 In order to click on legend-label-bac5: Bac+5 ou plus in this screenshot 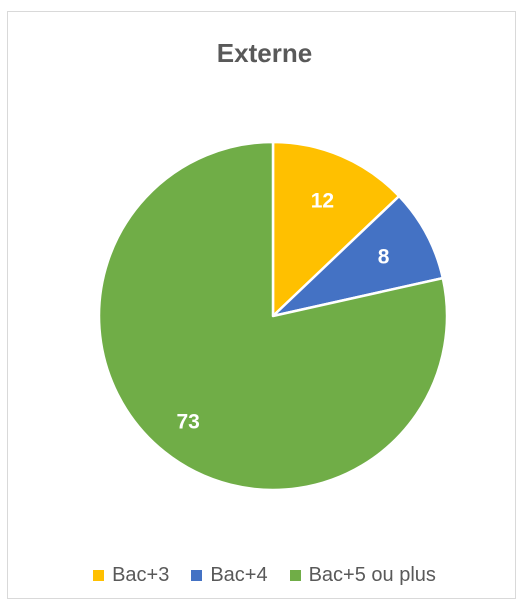, I will do `click(372, 575)`.